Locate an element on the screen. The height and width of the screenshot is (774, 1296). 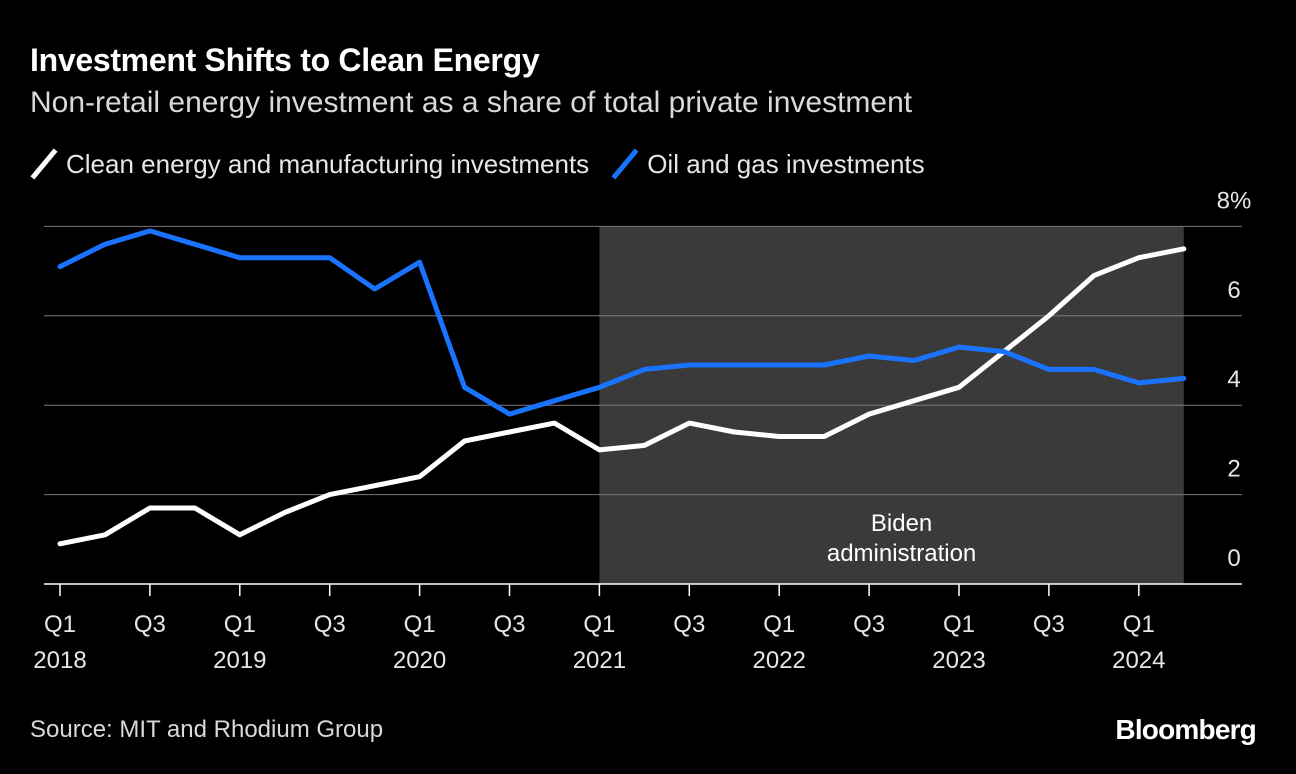
y-tick-label: 6 is located at coordinates (1233, 290).